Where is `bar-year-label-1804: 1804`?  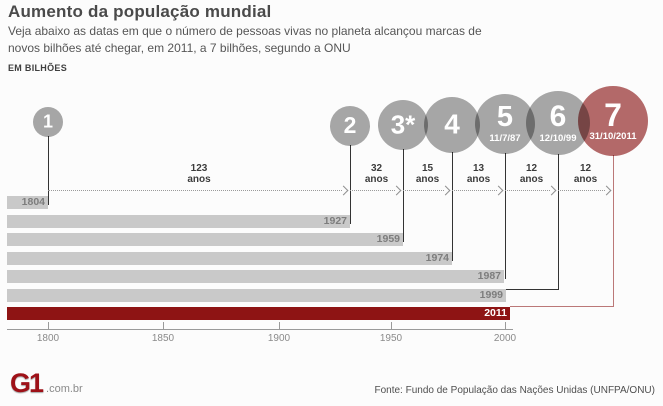 bar-year-label-1804: 1804 is located at coordinates (33, 202).